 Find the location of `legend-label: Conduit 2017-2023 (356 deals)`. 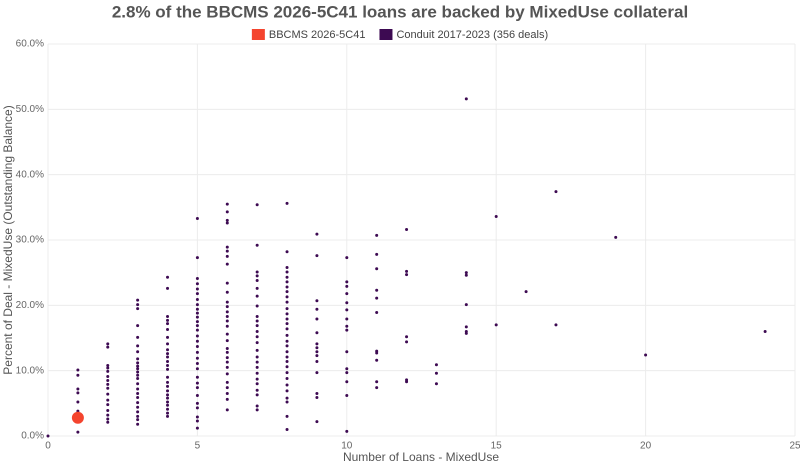

legend-label: Conduit 2017-2023 (356 deals) is located at coordinates (472, 35).